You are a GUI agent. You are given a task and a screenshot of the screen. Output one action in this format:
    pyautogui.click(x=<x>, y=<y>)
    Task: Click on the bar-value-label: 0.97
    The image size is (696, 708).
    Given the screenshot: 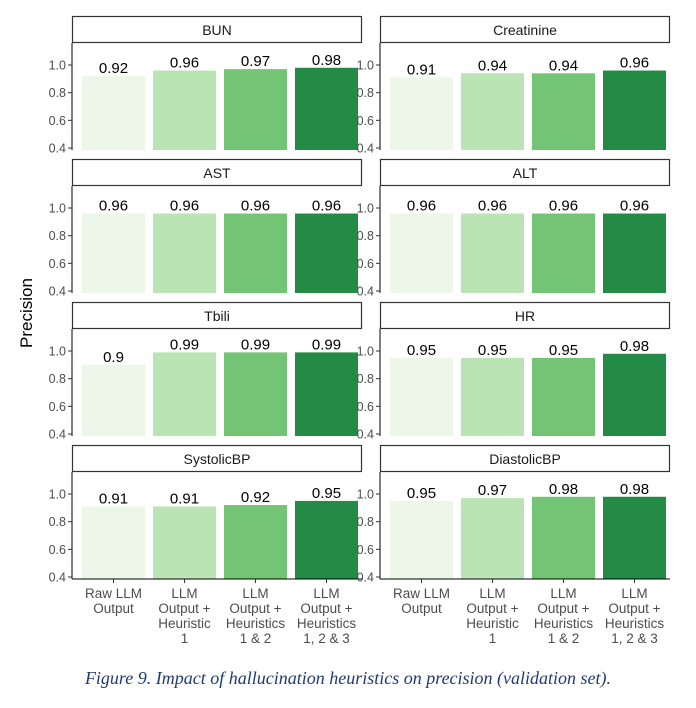 What is the action you would take?
    pyautogui.click(x=255, y=61)
    